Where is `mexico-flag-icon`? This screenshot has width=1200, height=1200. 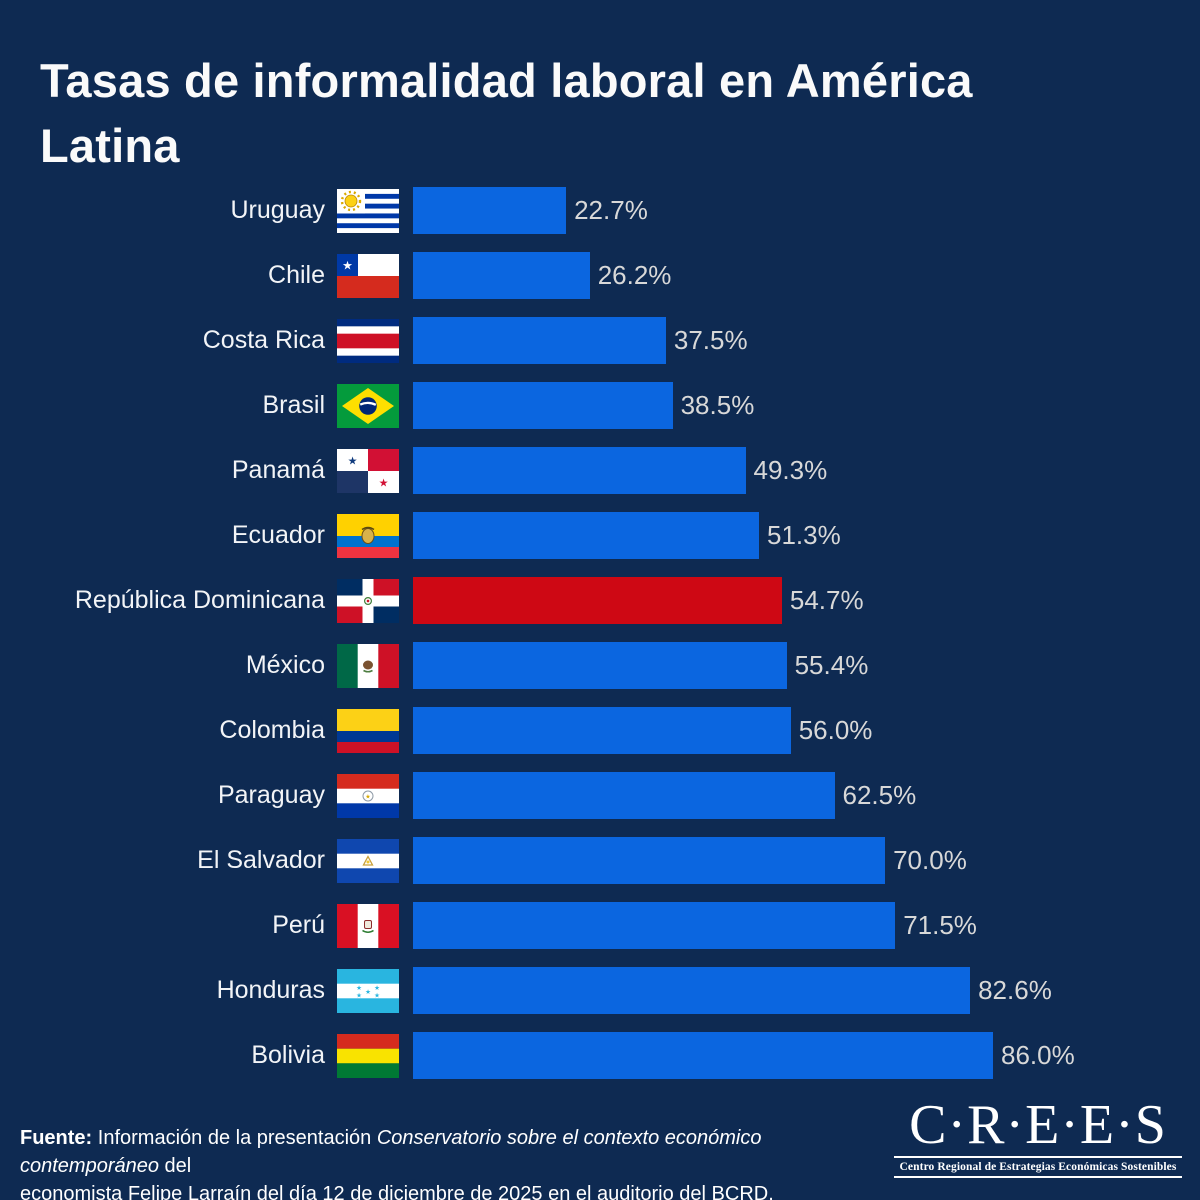 mexico-flag-icon is located at coordinates (368, 666).